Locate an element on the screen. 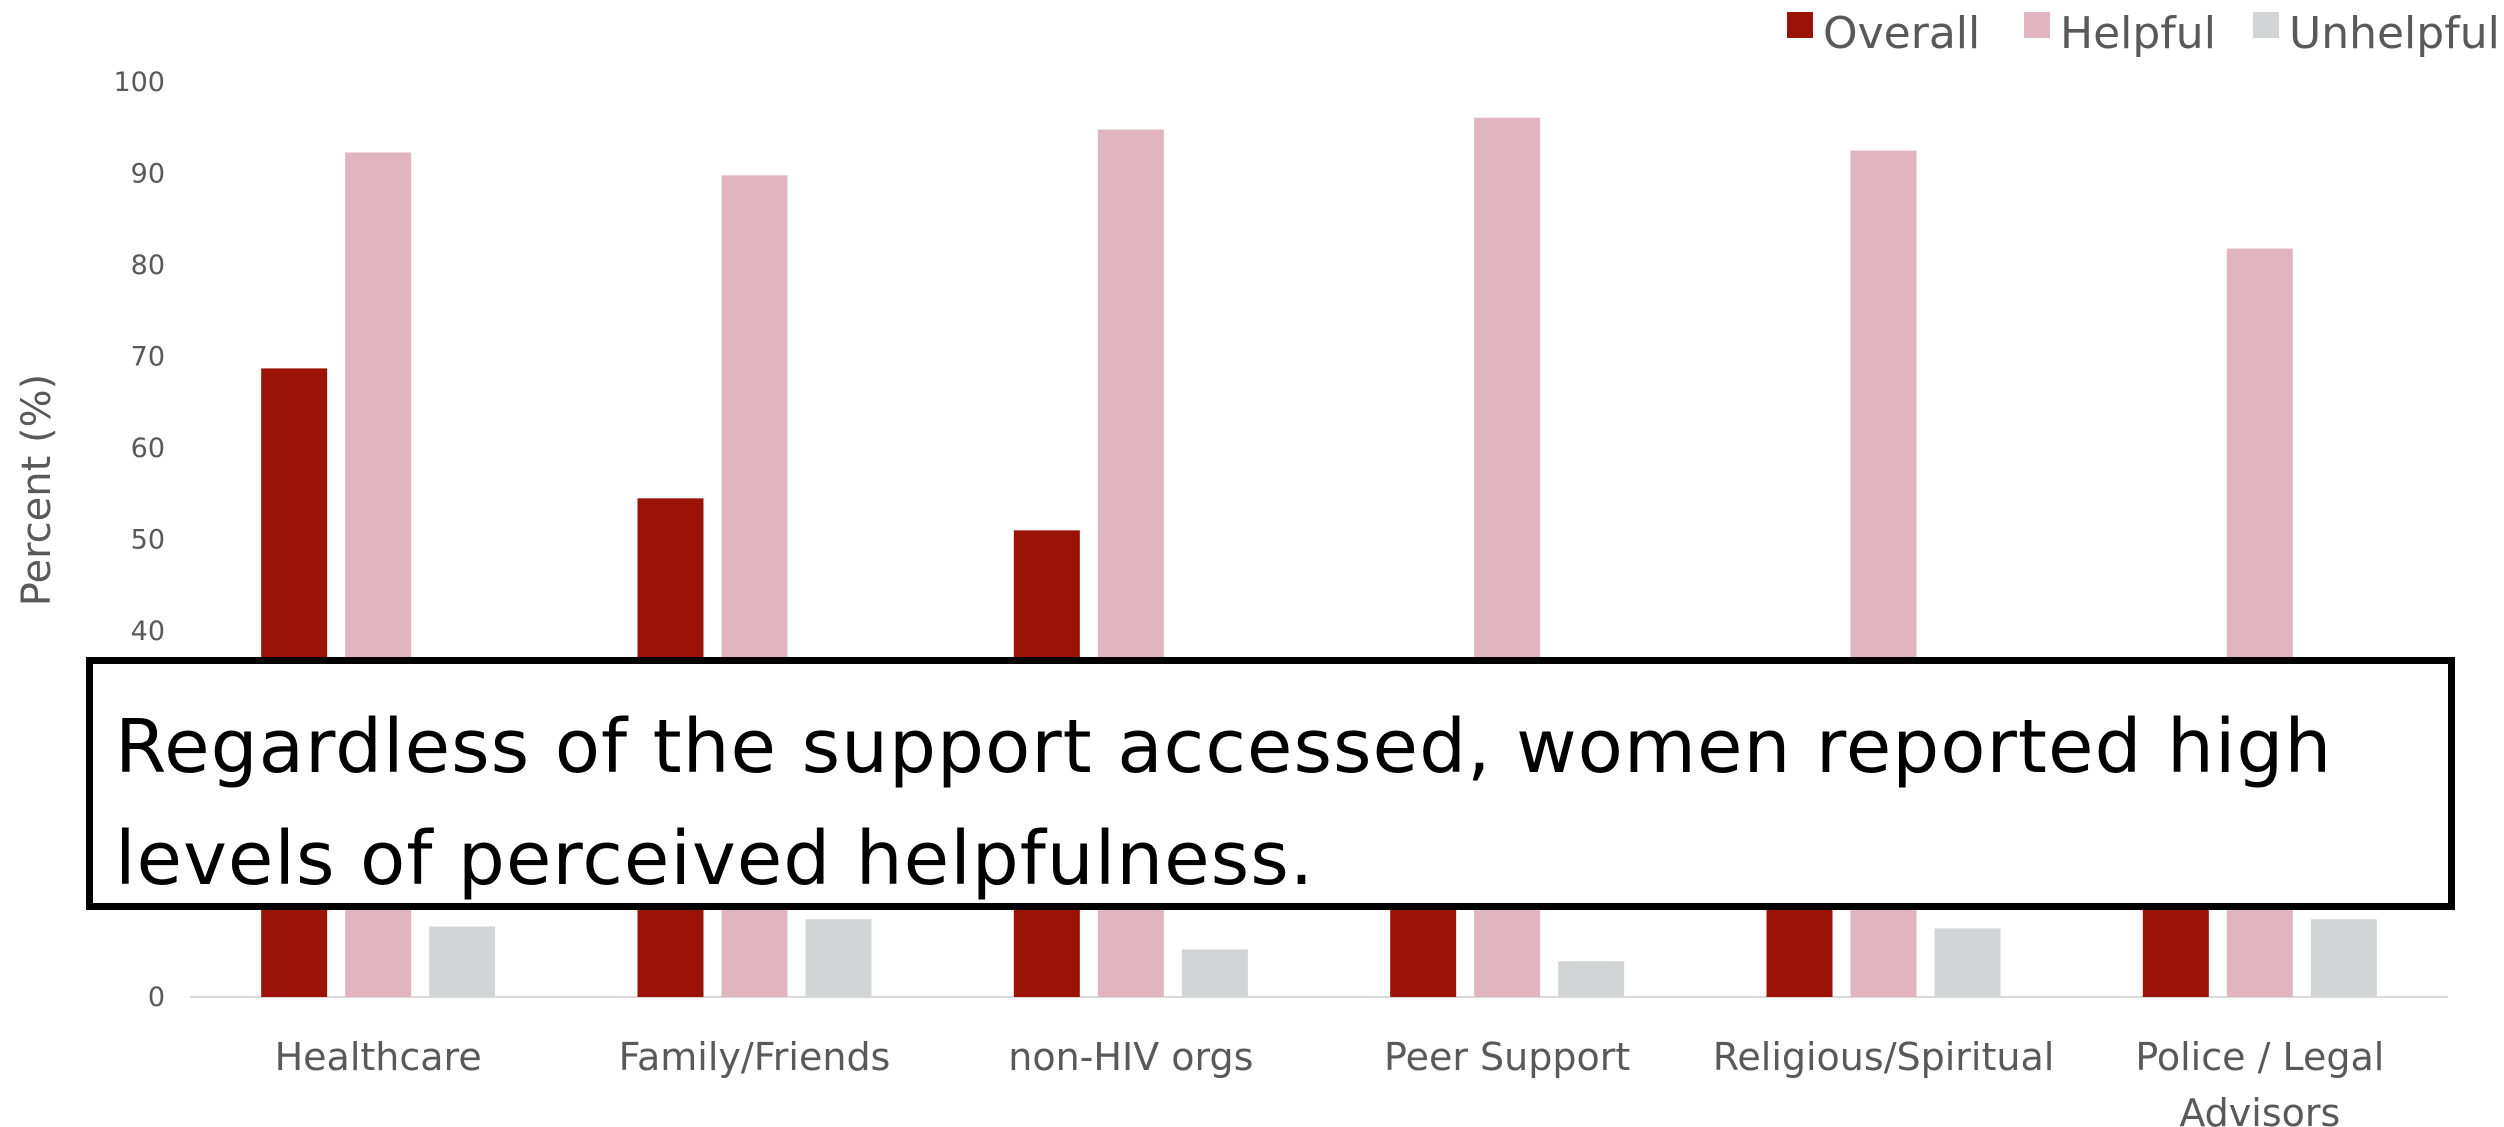 The height and width of the screenshot is (1127, 2504). y-tick-label: 70 is located at coordinates (148, 357).